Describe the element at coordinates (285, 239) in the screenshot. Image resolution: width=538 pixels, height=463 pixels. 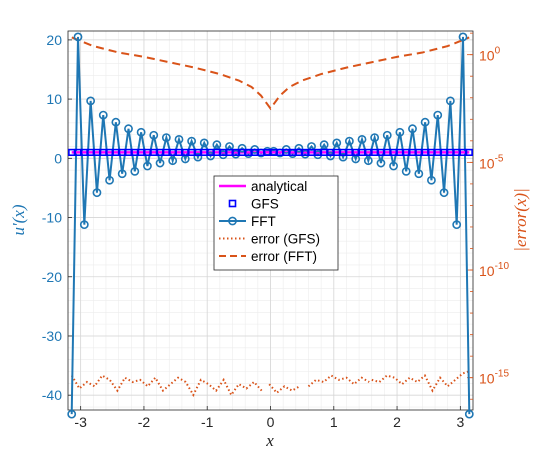
I see `legend-label: error (GFS)` at that location.